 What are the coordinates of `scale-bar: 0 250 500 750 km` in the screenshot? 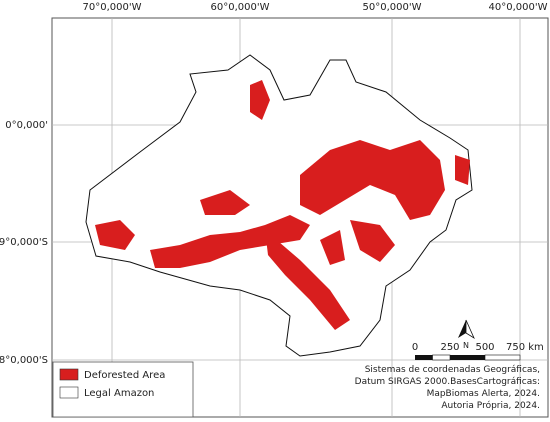 It's located at (478, 351).